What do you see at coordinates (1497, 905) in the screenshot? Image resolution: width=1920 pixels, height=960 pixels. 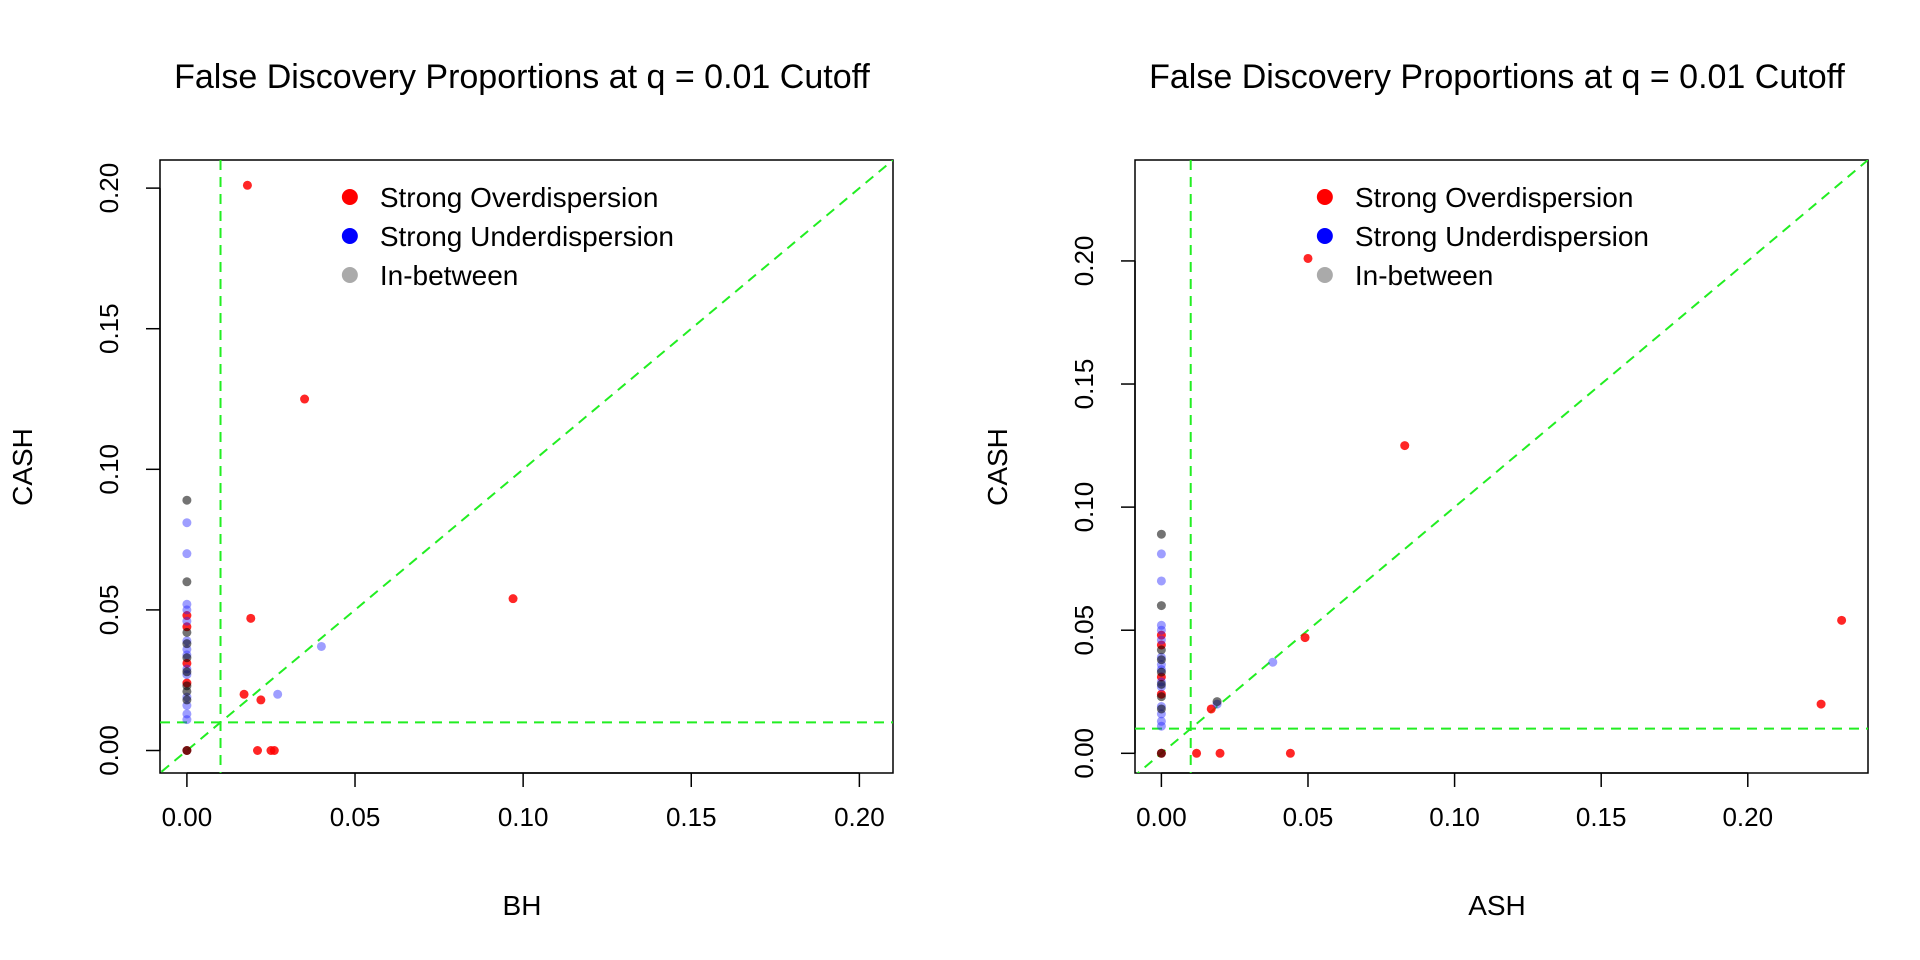 I see `x-axis-title: ASH` at bounding box center [1497, 905].